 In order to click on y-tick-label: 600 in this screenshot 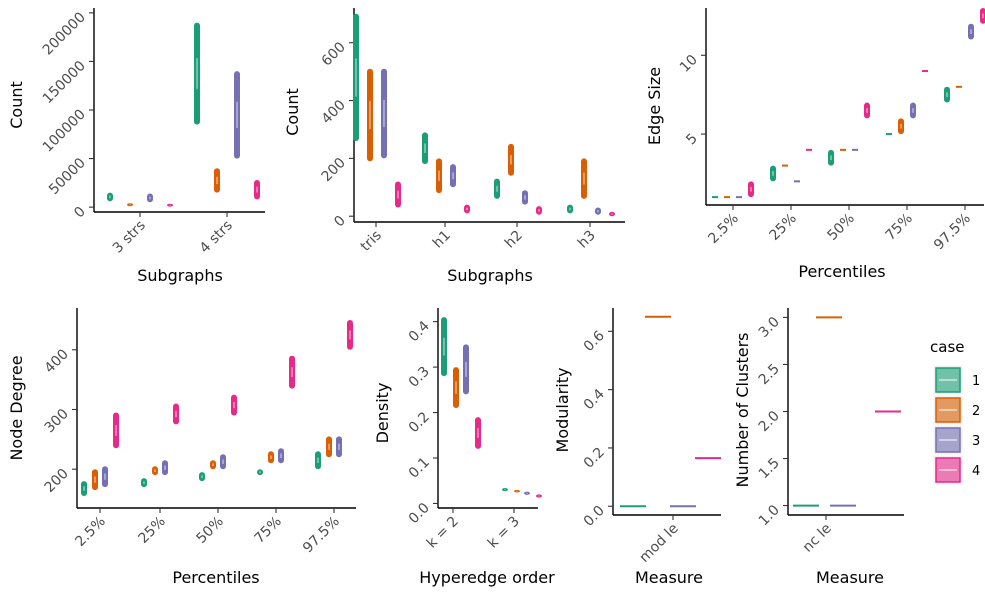, I will do `click(334, 54)`.